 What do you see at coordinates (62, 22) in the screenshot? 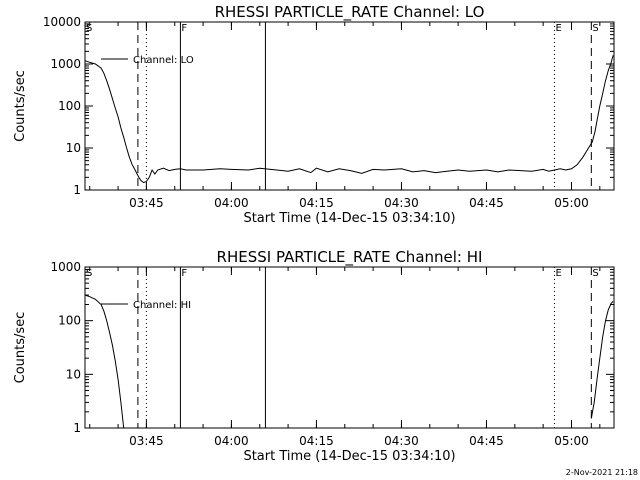
I see `panel-1-y-tick-label: 10000` at bounding box center [62, 22].